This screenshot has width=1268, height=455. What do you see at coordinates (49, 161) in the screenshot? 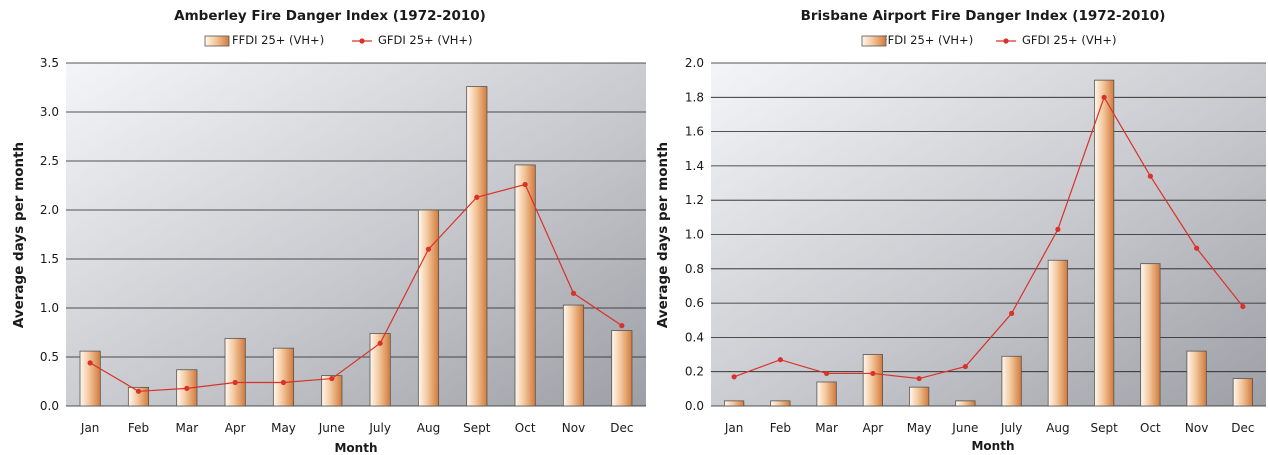
I see `y-tick-label: 2.5` at bounding box center [49, 161].